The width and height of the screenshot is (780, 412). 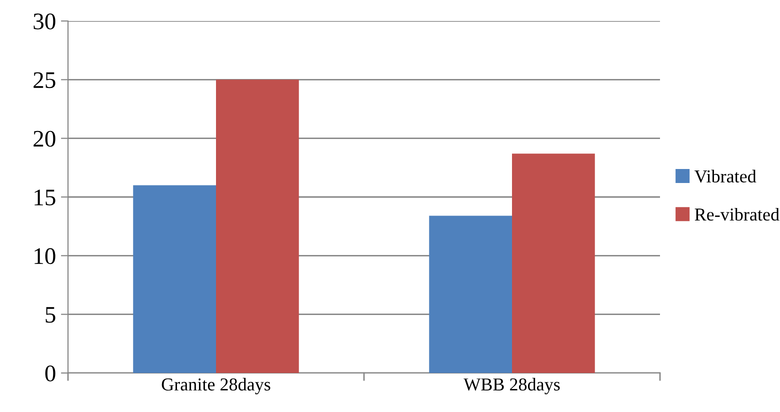 I want to click on y-tick-label: 15, so click(x=45, y=198).